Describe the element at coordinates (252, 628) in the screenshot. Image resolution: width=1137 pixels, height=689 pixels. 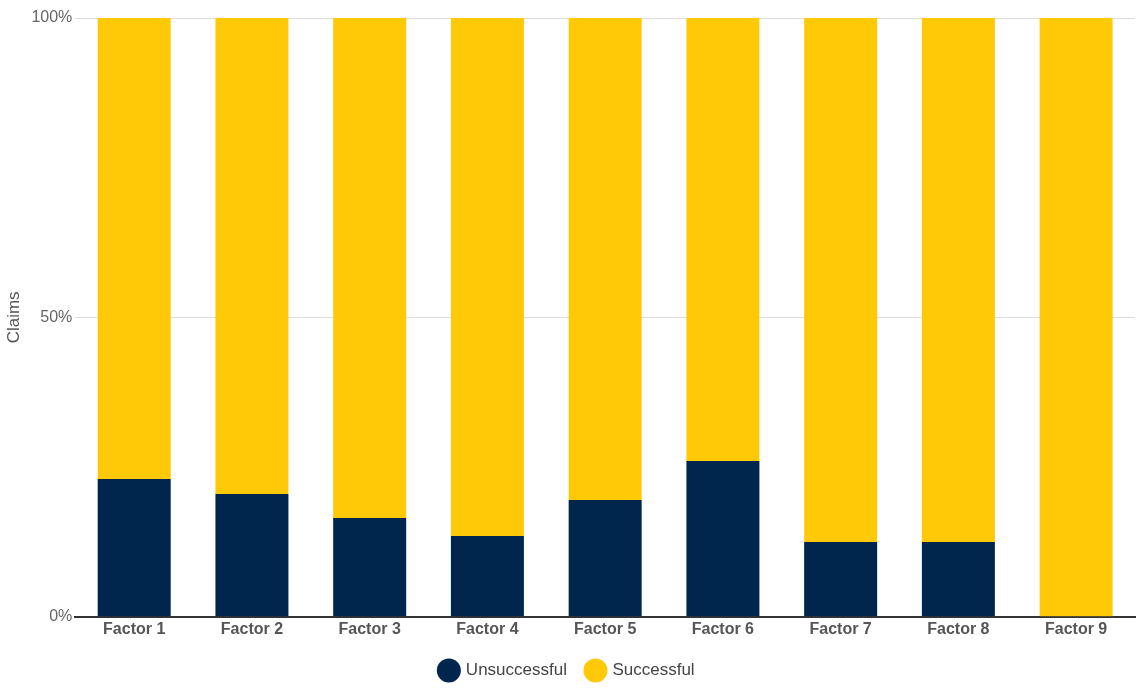
I see `x-tick-label: Factor 2` at that location.